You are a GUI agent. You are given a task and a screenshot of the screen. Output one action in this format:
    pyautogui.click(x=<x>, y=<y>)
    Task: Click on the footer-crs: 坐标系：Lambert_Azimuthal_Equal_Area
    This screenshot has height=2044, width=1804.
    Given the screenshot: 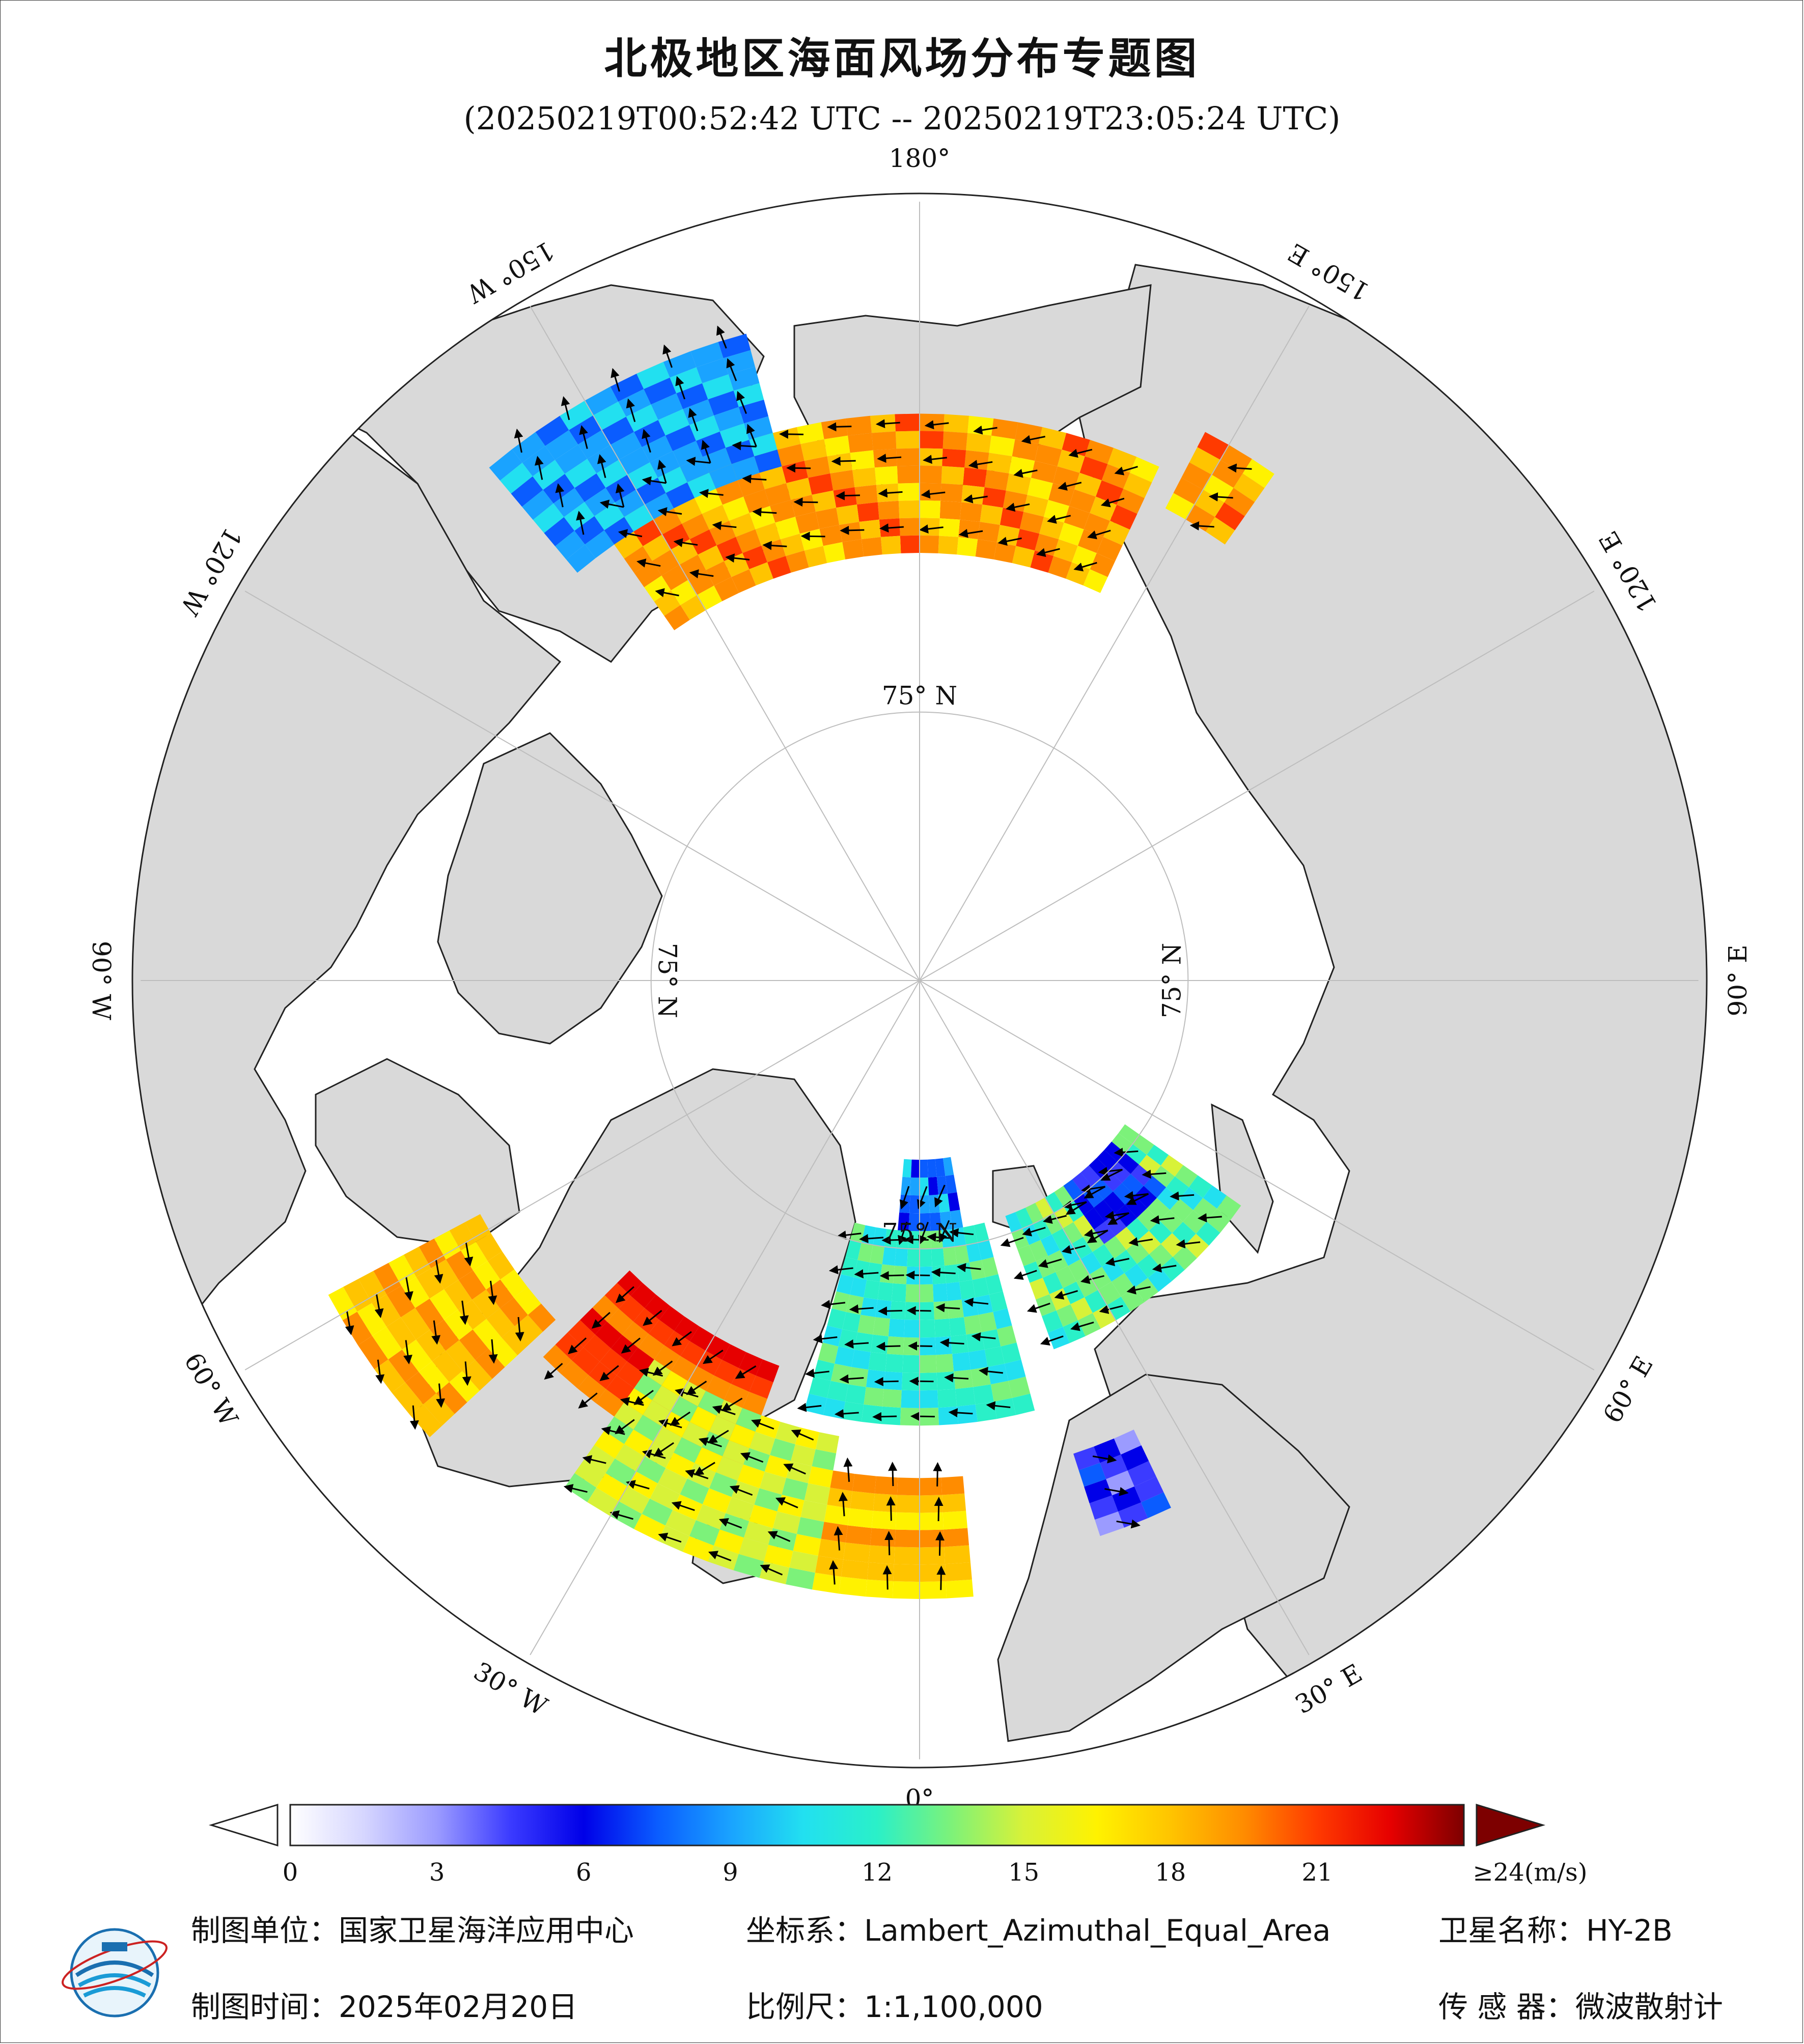 What is the action you would take?
    pyautogui.click(x=1038, y=1930)
    